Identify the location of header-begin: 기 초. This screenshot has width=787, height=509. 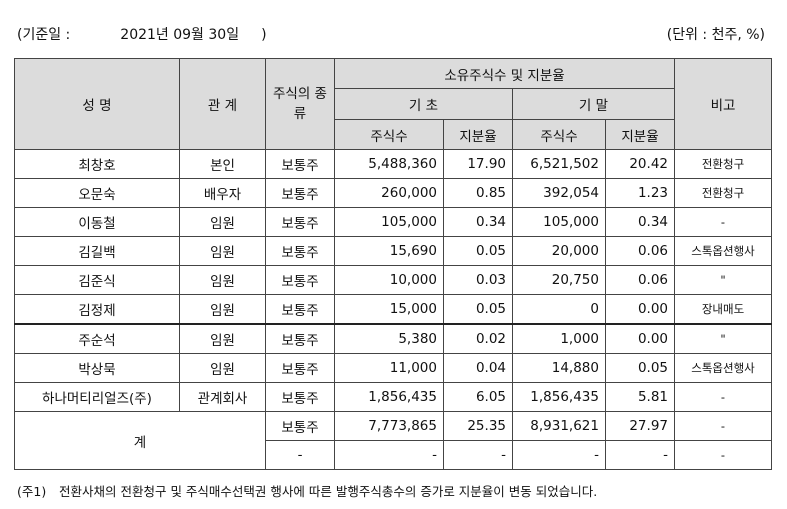
(423, 104).